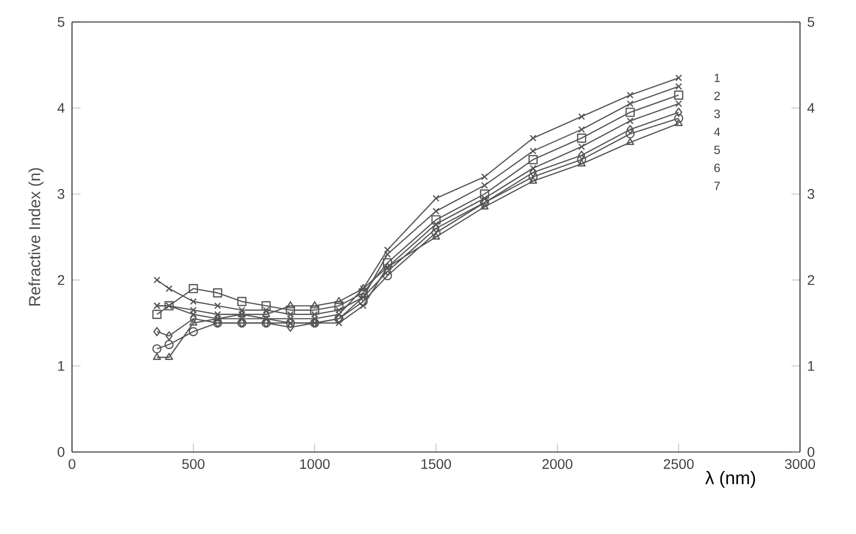 The height and width of the screenshot is (534, 856). What do you see at coordinates (61, 452) in the screenshot?
I see `y-tick-label: 0` at bounding box center [61, 452].